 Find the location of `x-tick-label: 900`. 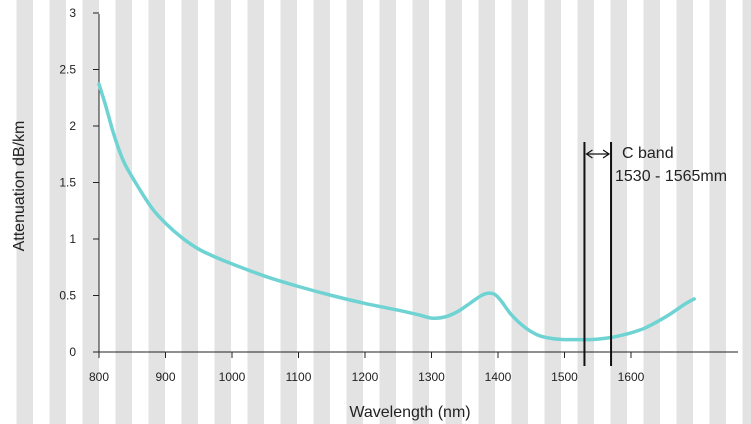

x-tick-label: 900 is located at coordinates (165, 377).